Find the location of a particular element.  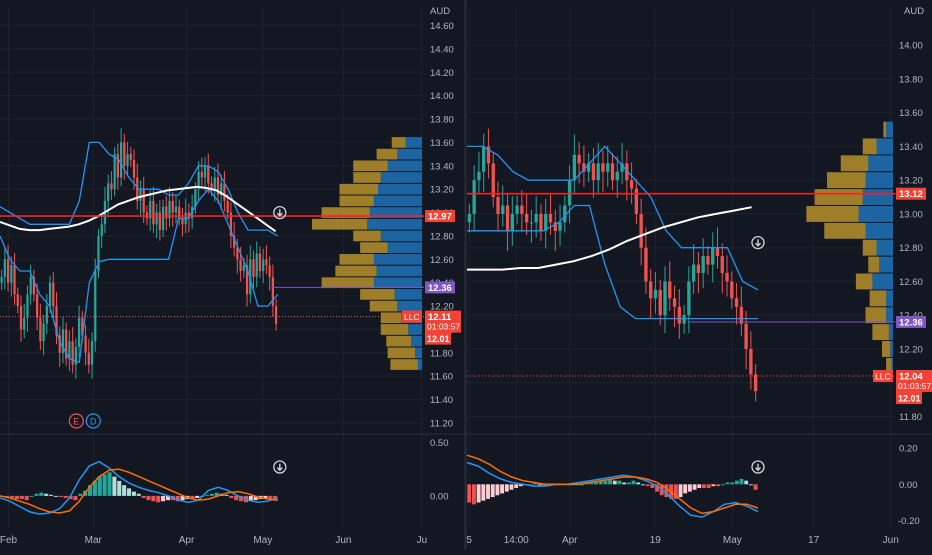

time-tick-label: Mar is located at coordinates (94, 540).